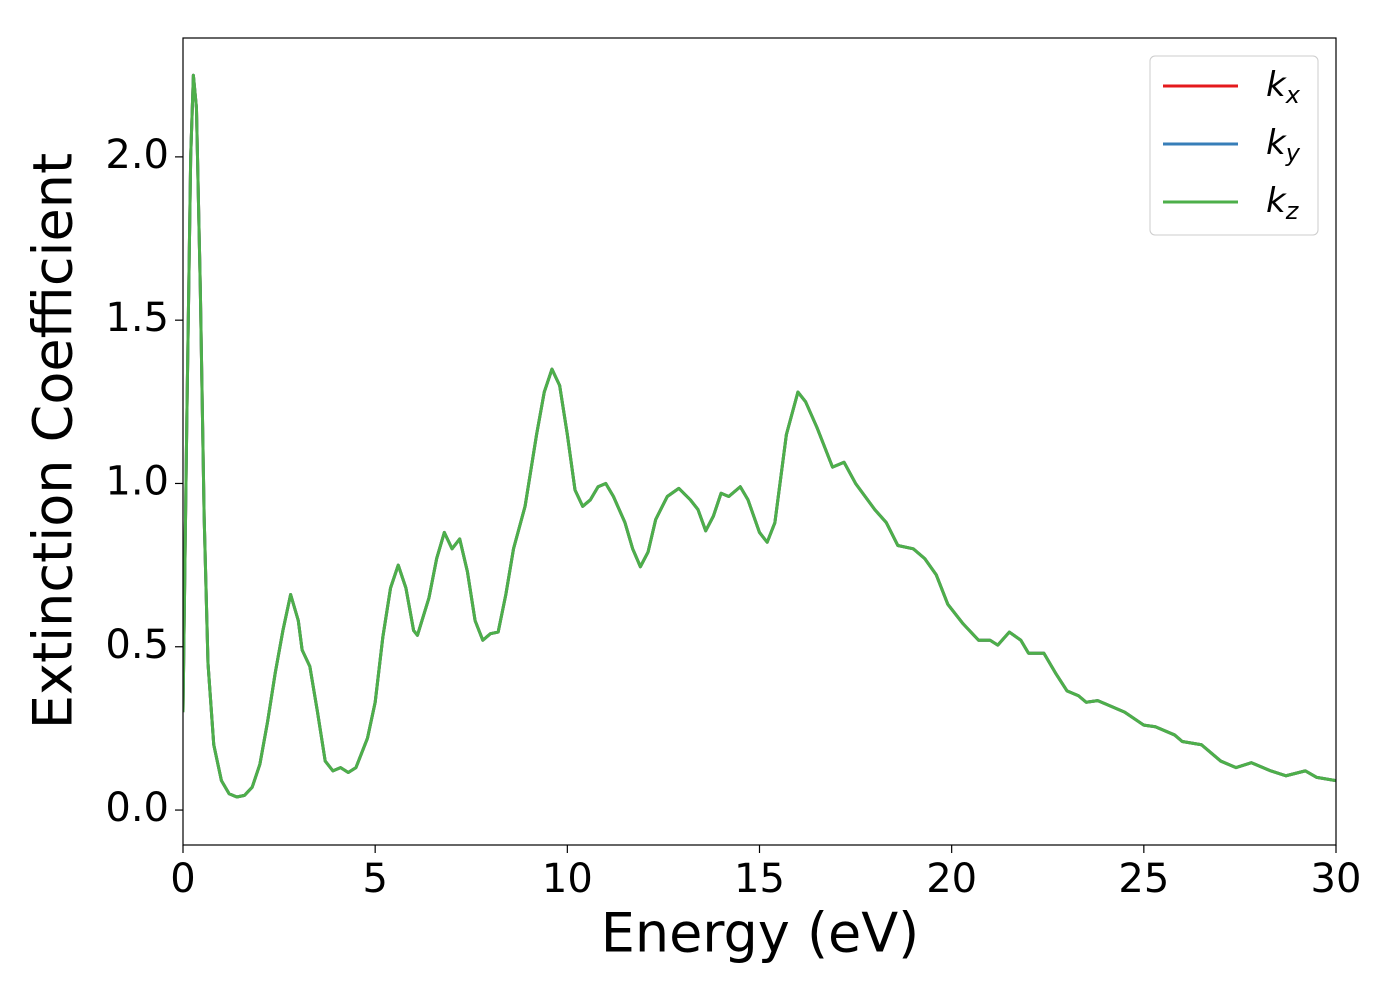 The height and width of the screenshot is (1000, 1400). Describe the element at coordinates (759, 879) in the screenshot. I see `x-tick-label: 15` at that location.